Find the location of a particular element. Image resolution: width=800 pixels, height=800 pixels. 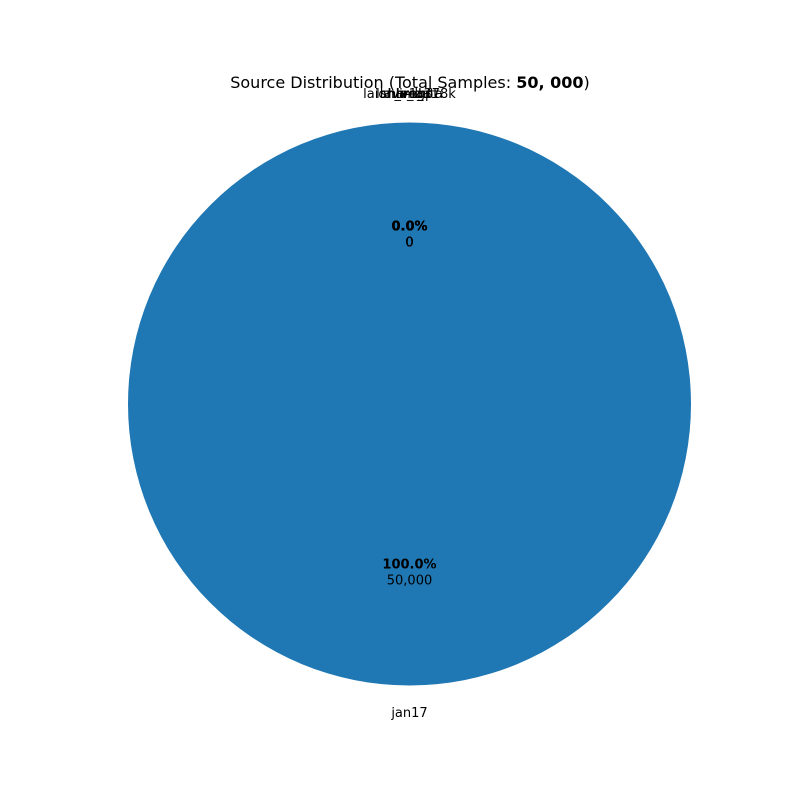

chart-title-prefix: Source Distribution (Total Samples: is located at coordinates (373, 82).